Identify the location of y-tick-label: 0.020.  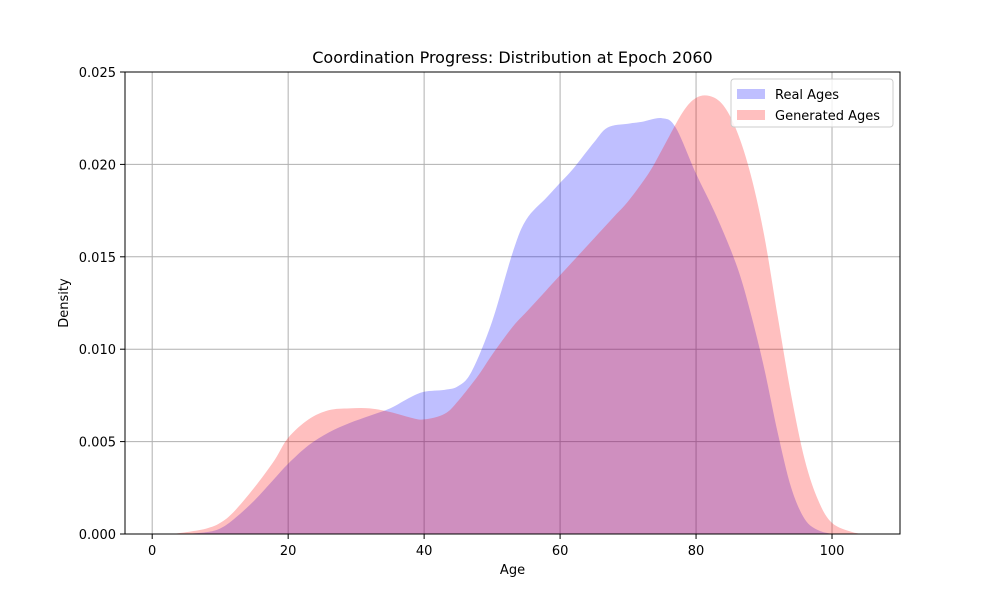
(97, 165).